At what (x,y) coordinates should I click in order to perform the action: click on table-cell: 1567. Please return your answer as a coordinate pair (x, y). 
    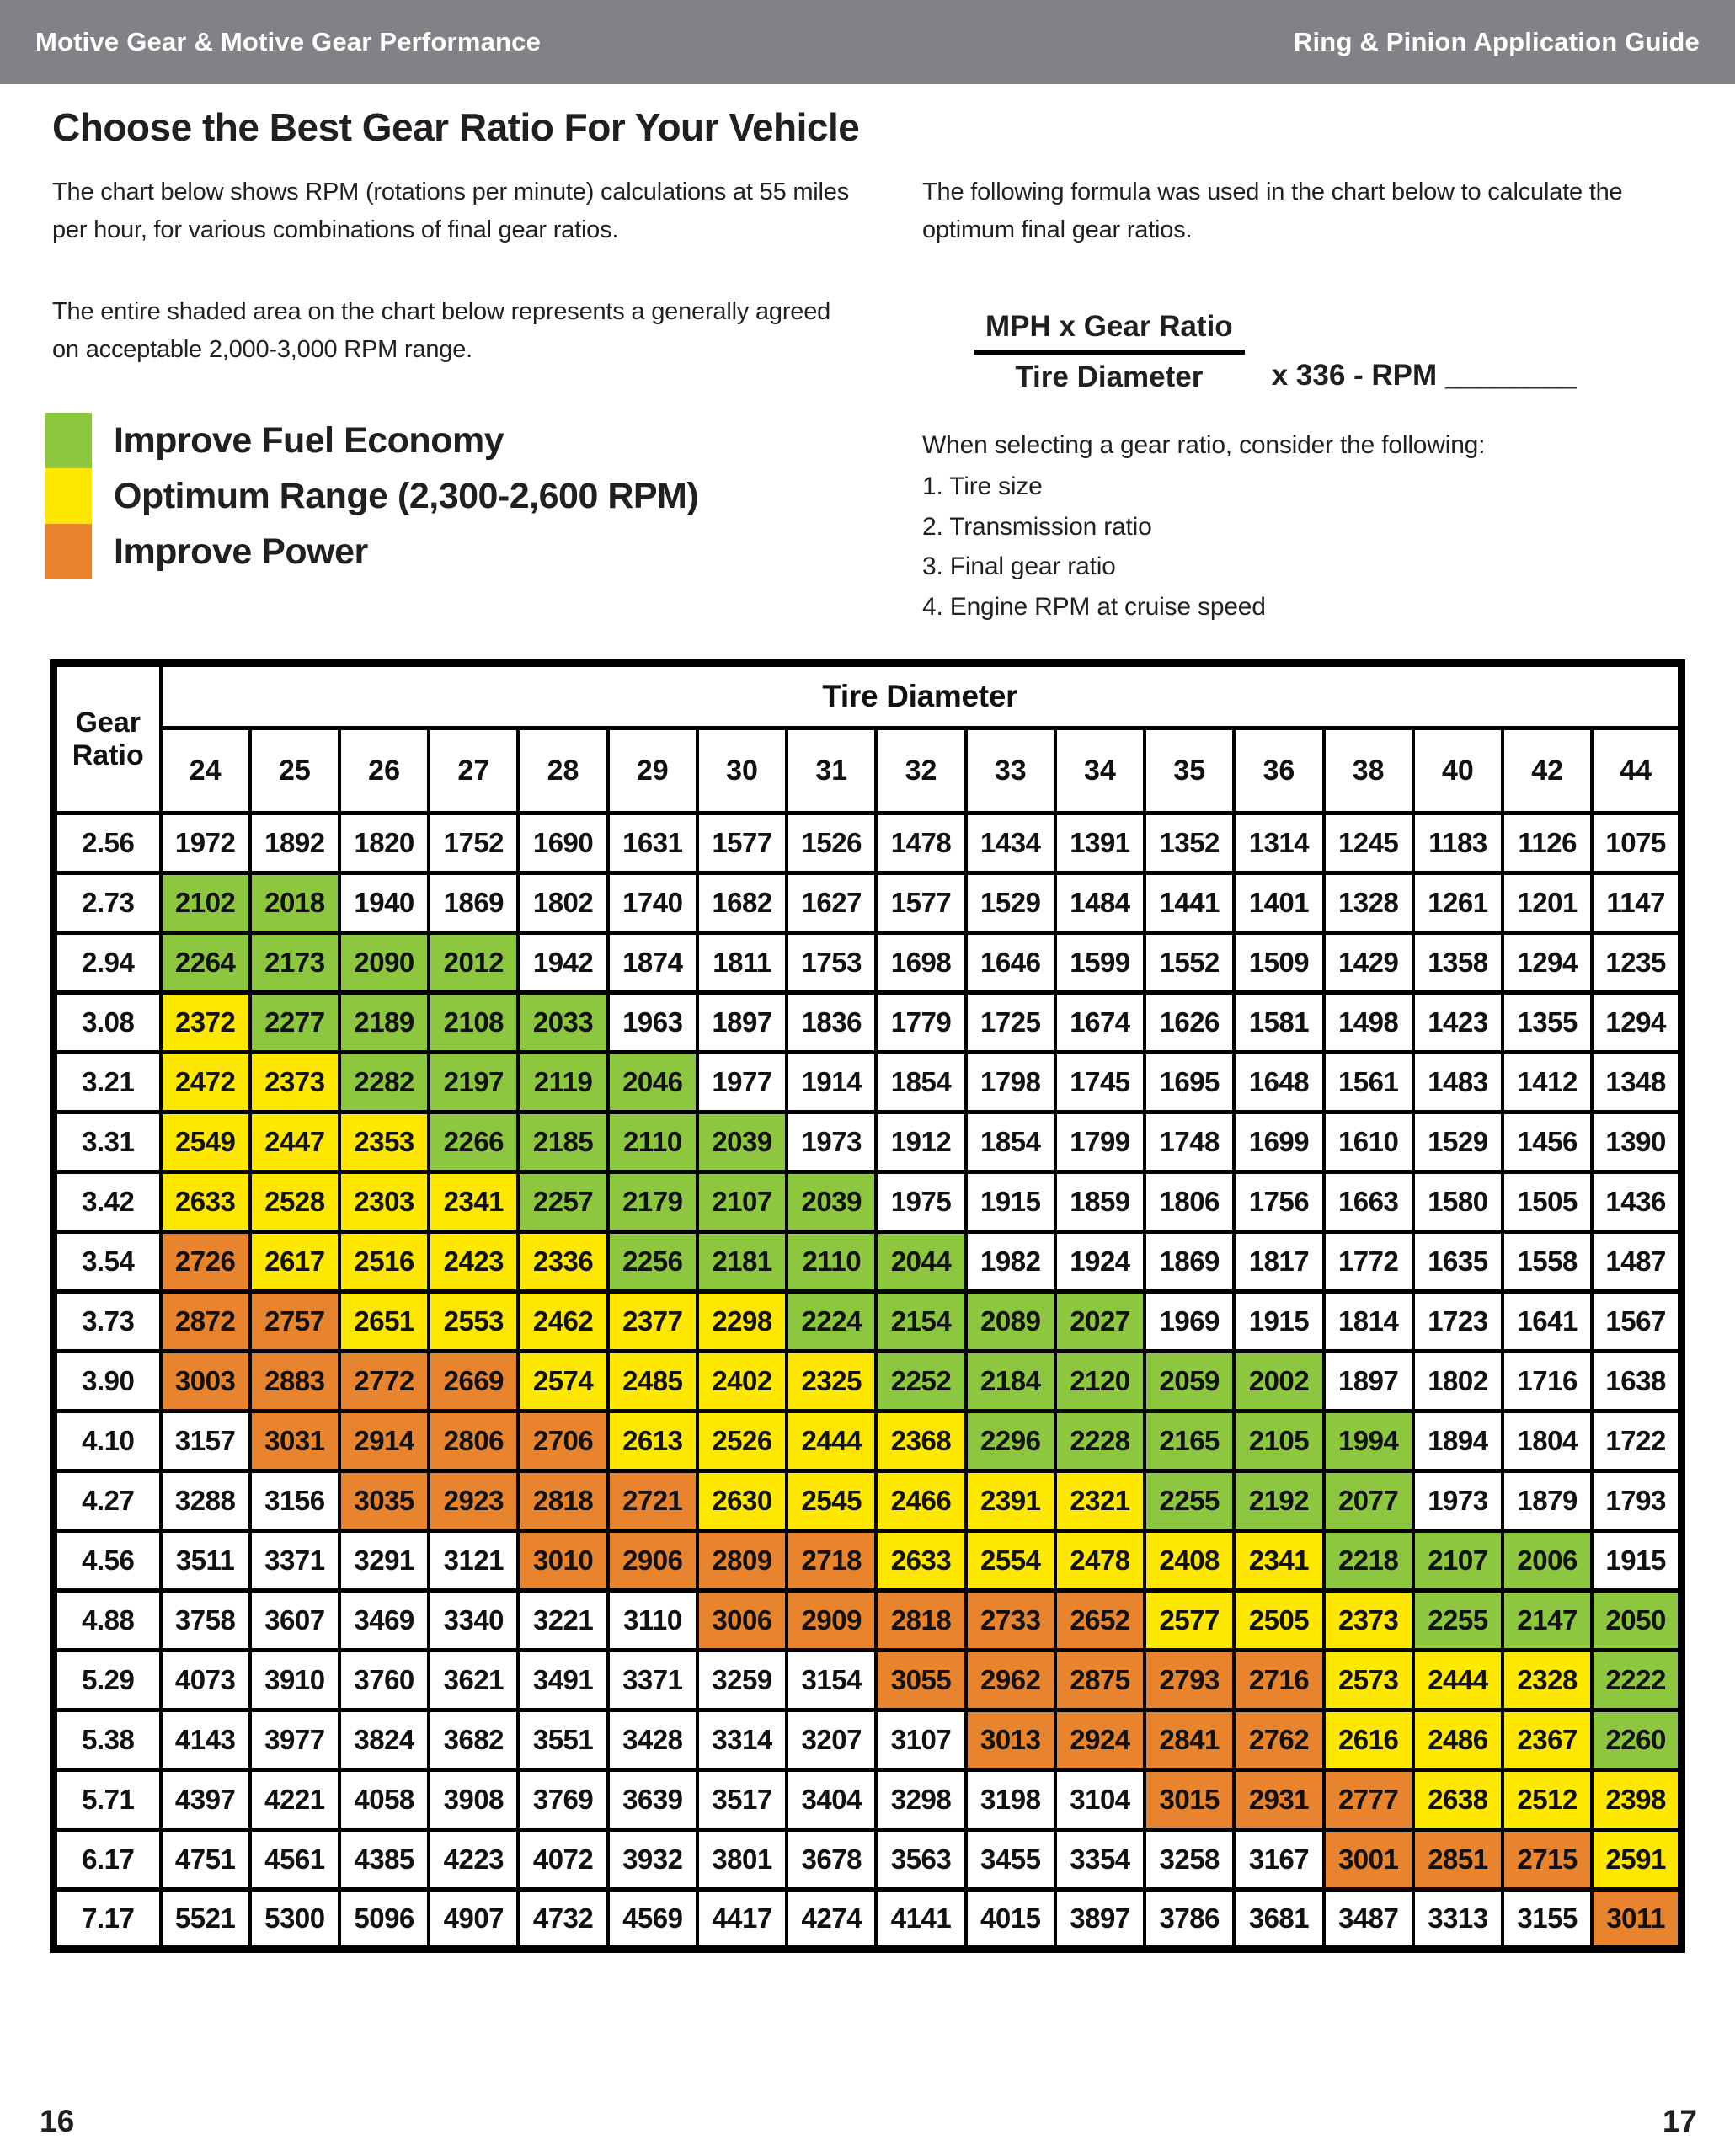
    Looking at the image, I should click on (1637, 1321).